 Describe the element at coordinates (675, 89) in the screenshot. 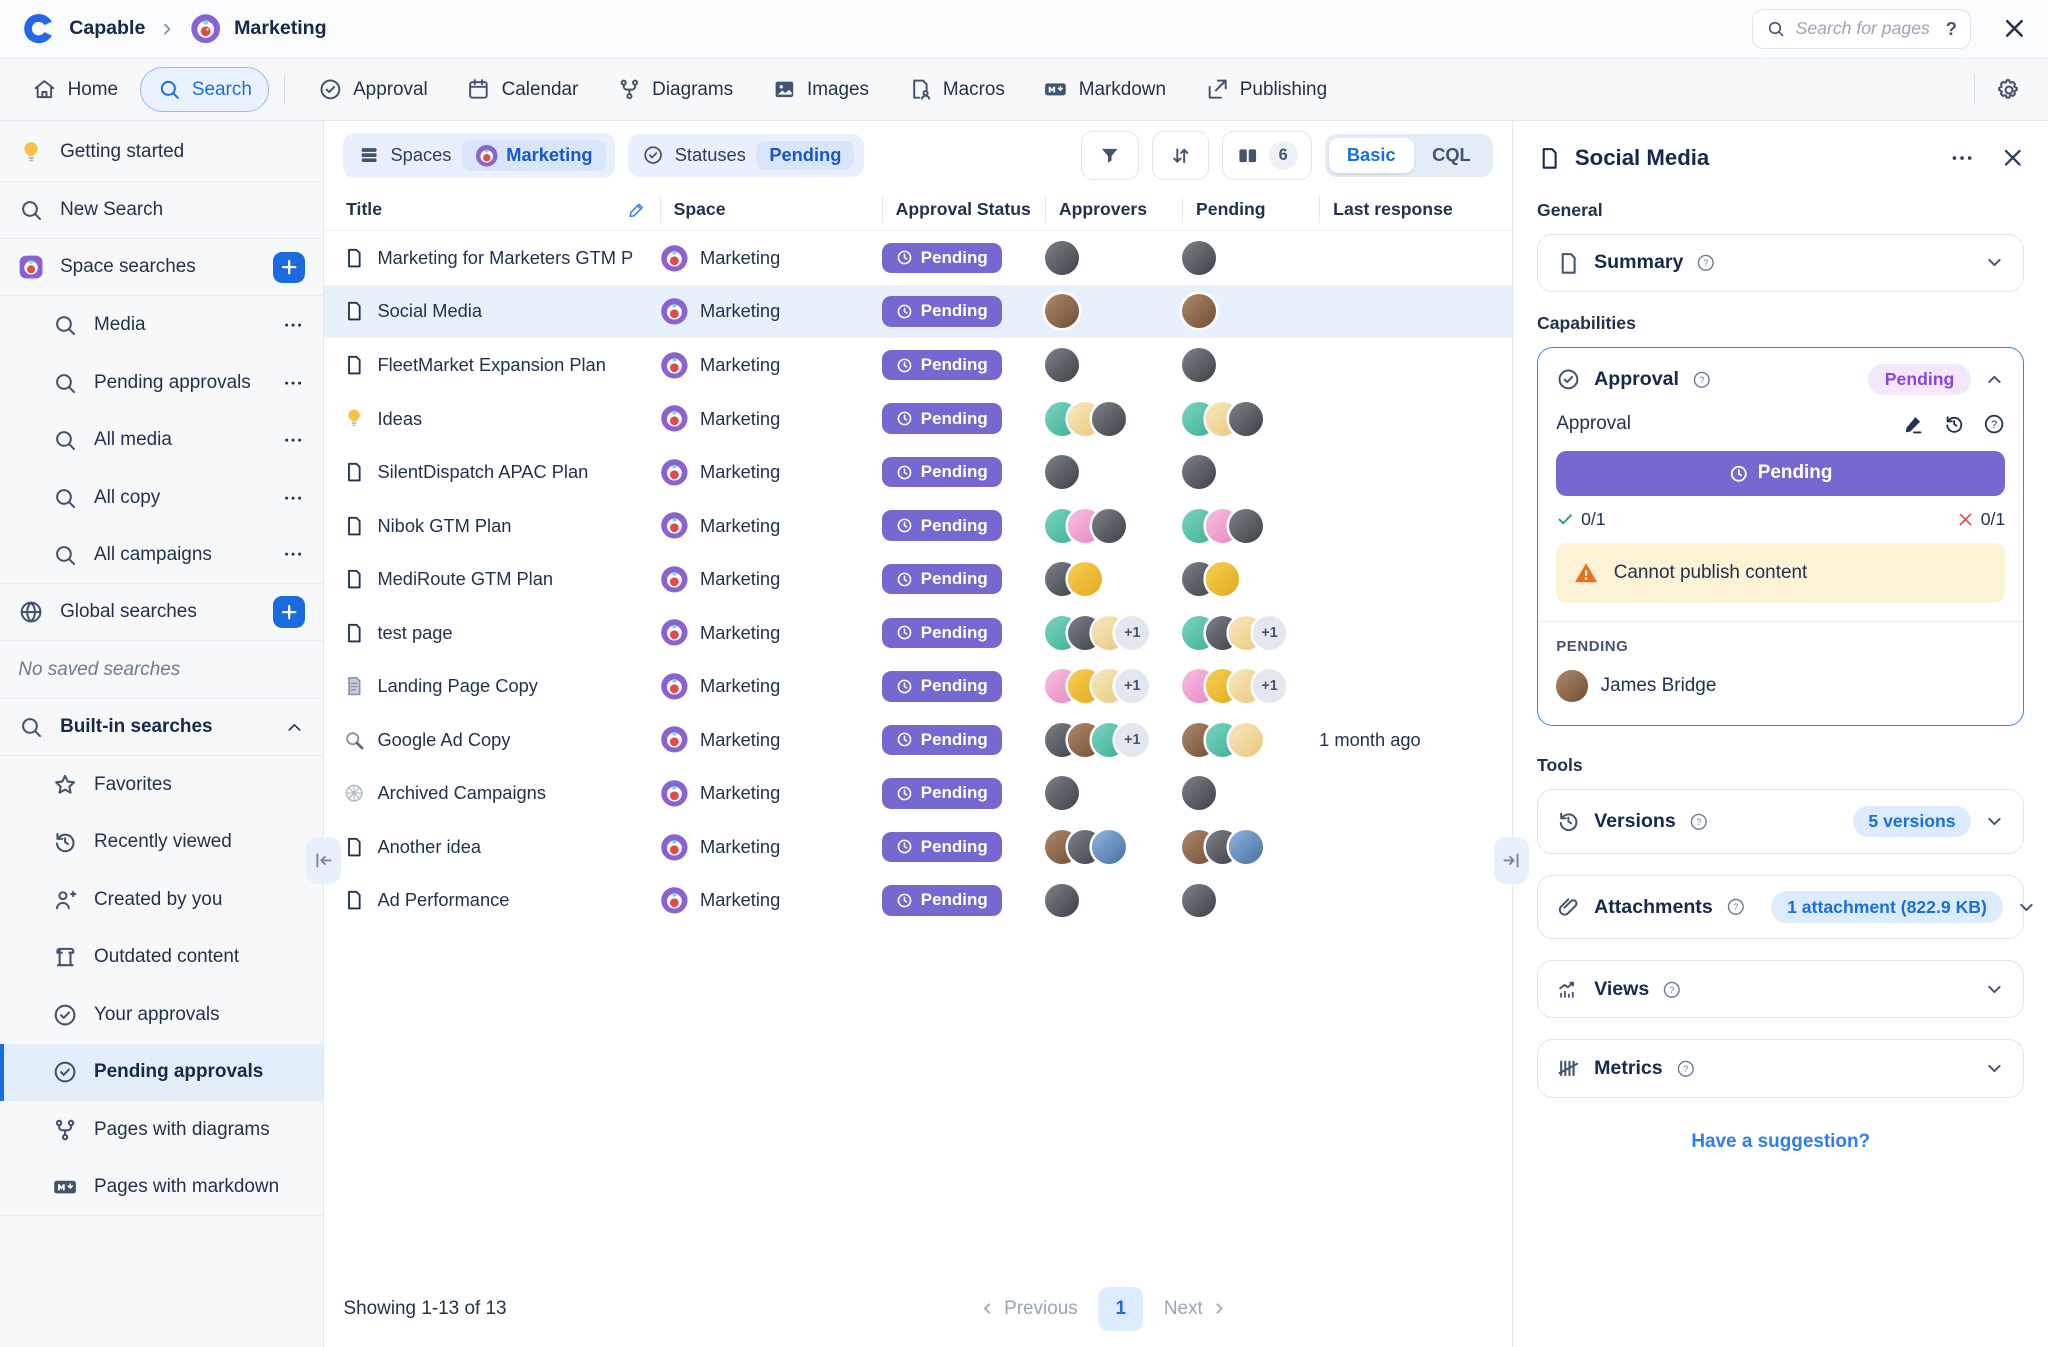

I see `nav-item-diagrams: Diagrams` at that location.